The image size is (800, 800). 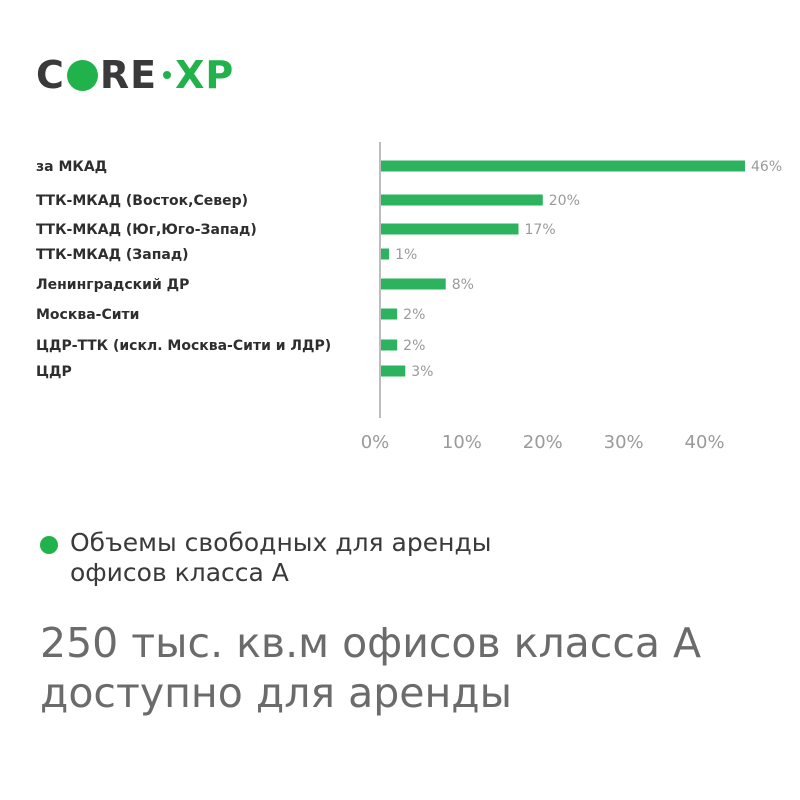 What do you see at coordinates (422, 372) in the screenshot?
I see `value-label: 3%` at bounding box center [422, 372].